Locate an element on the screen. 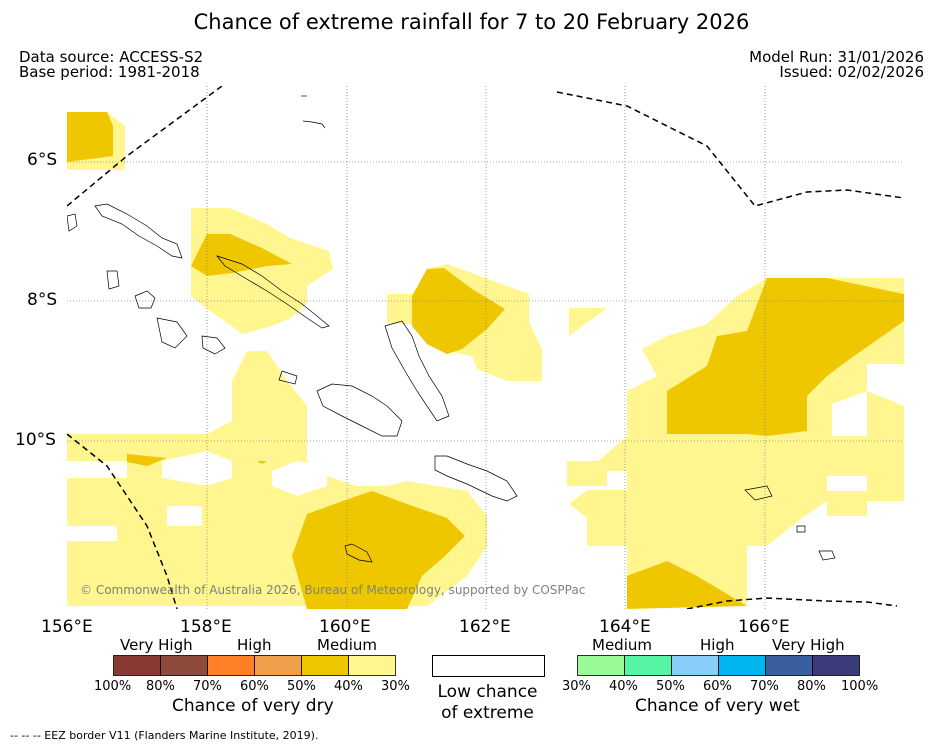 The image size is (943, 747). dry-tick-60: 60% is located at coordinates (254, 686).